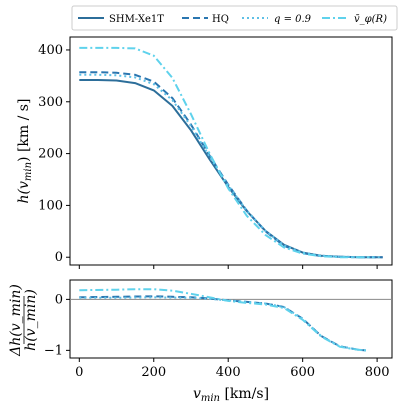 This screenshot has width=407, height=411. What do you see at coordinates (153, 372) in the screenshot?
I see `bottom-x-tick-label-200: 200` at bounding box center [153, 372].